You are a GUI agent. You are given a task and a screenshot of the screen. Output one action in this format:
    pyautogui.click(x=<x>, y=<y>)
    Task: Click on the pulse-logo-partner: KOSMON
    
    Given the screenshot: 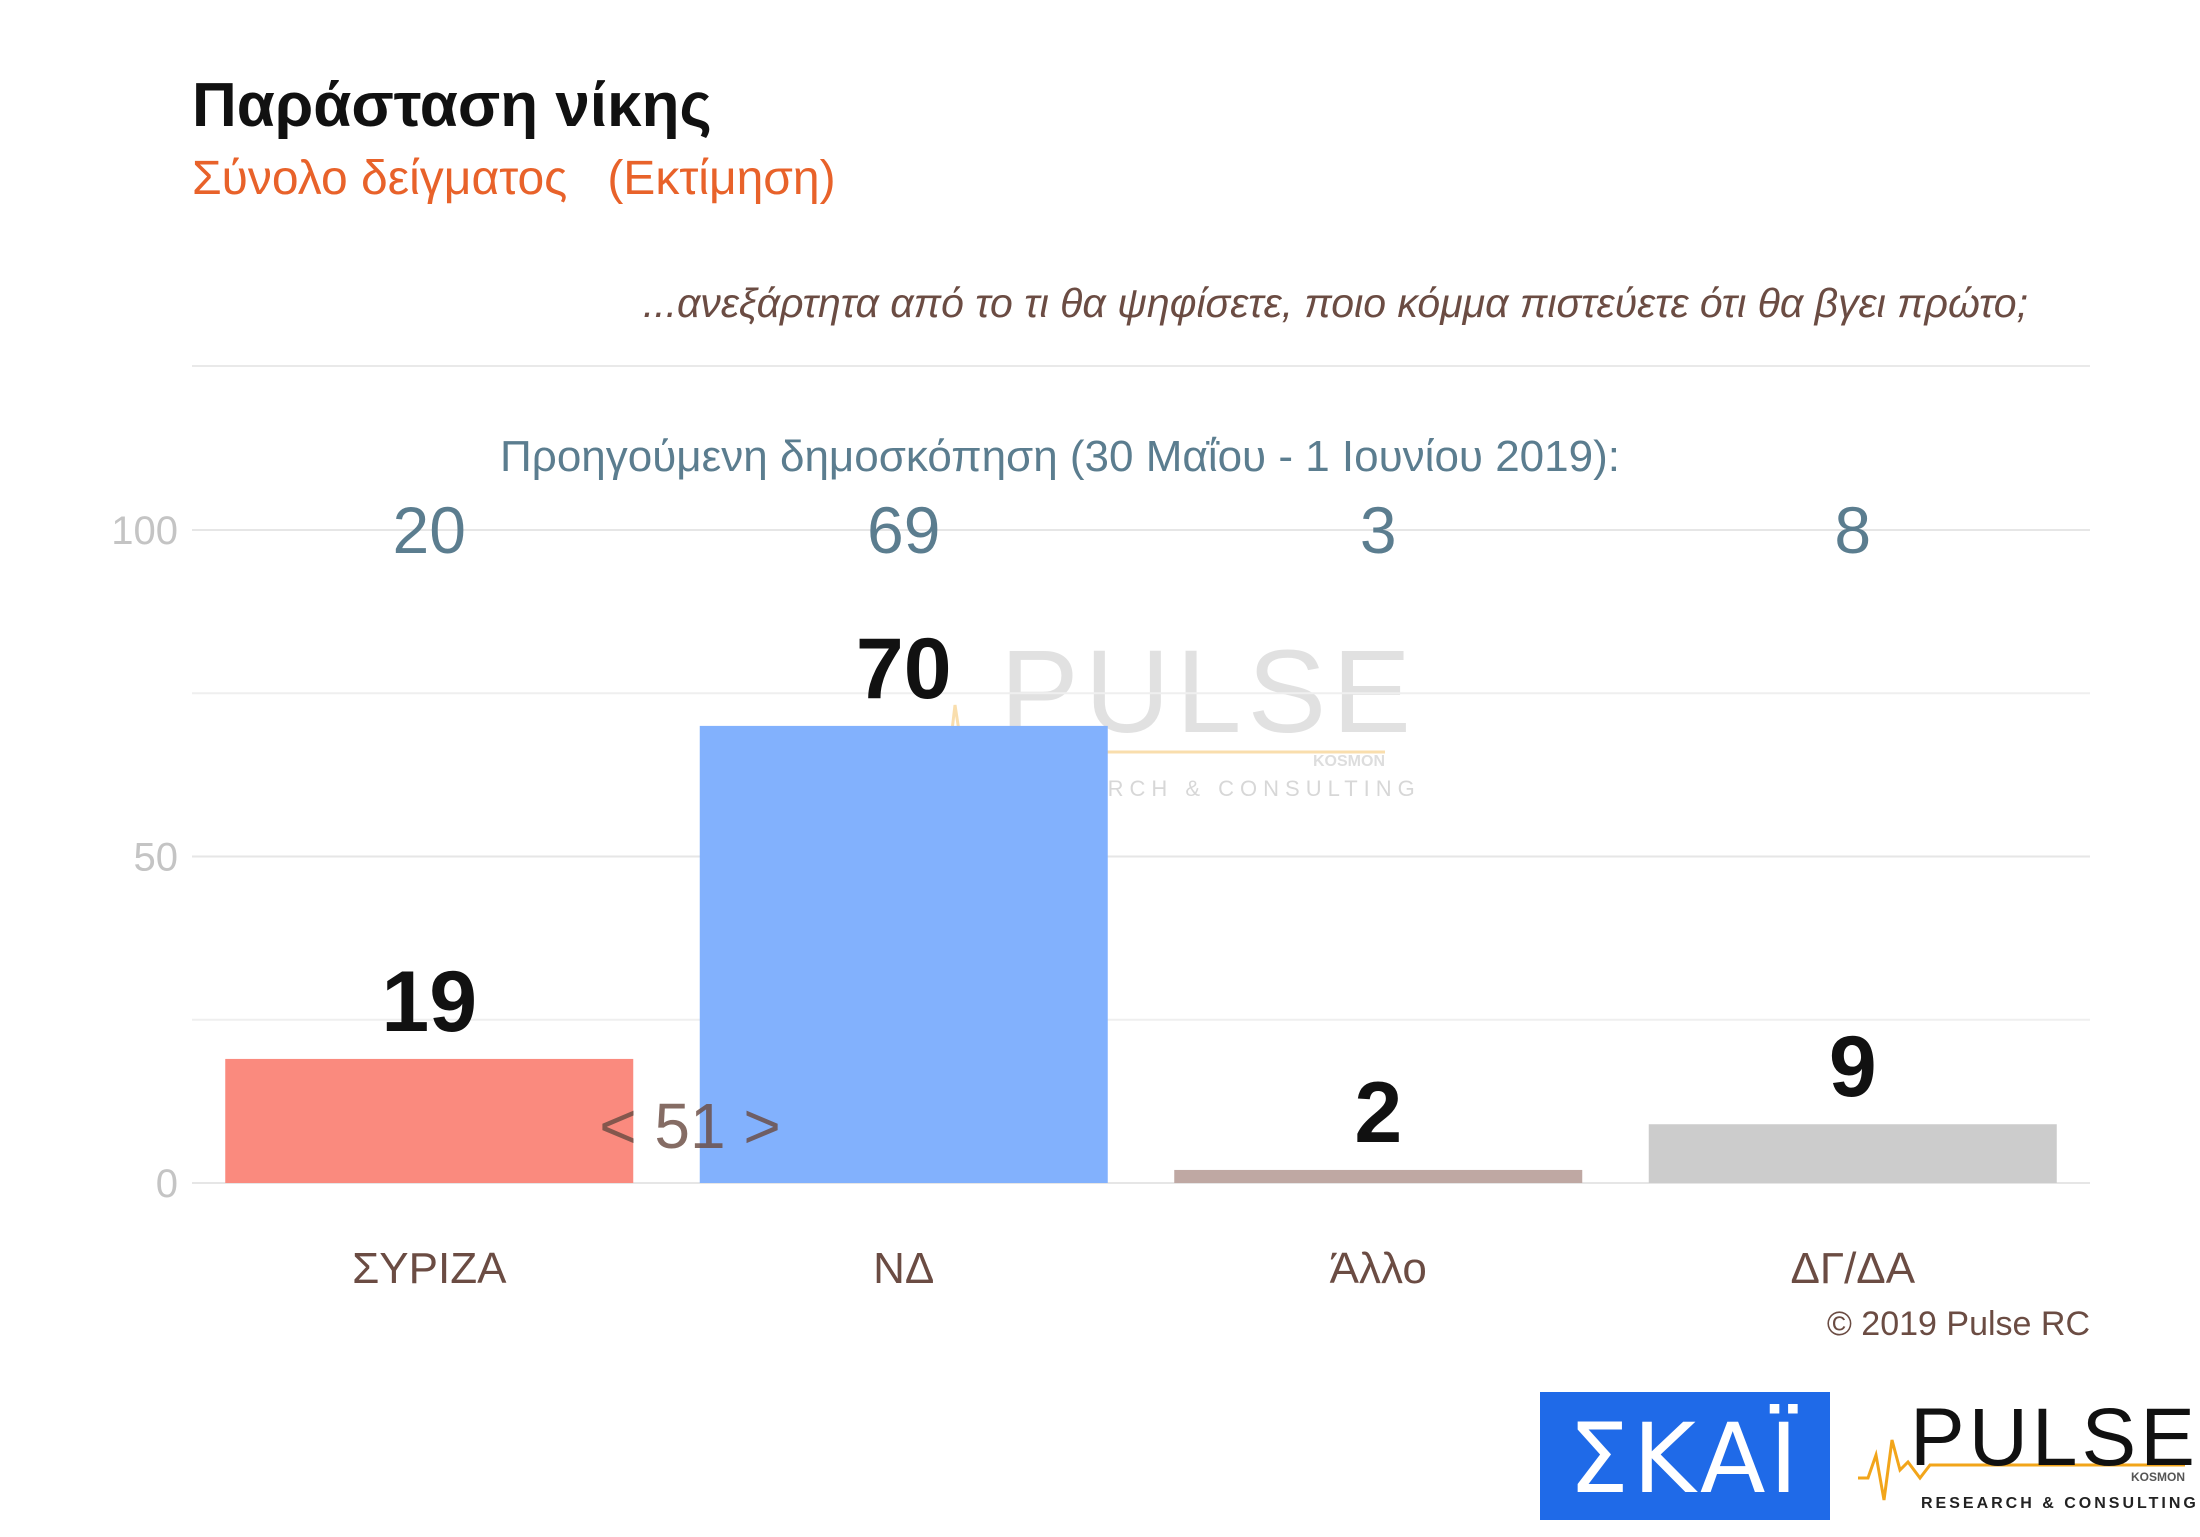 What is the action you would take?
    pyautogui.click(x=2158, y=1477)
    